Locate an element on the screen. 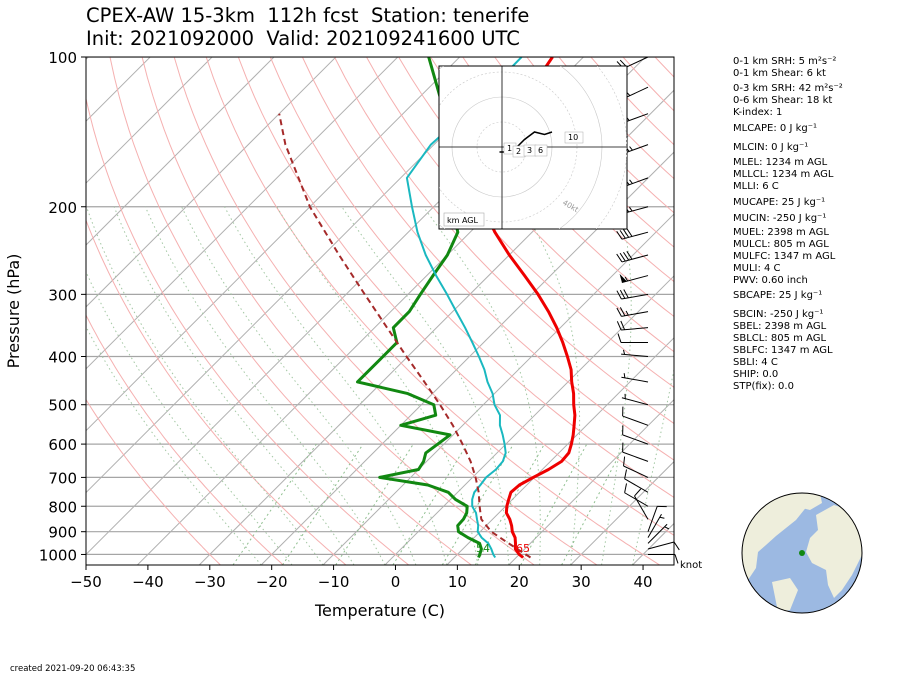 This screenshot has width=906, height=675. stat-line: SBEL: 2398 m AGL is located at coordinates (780, 326).